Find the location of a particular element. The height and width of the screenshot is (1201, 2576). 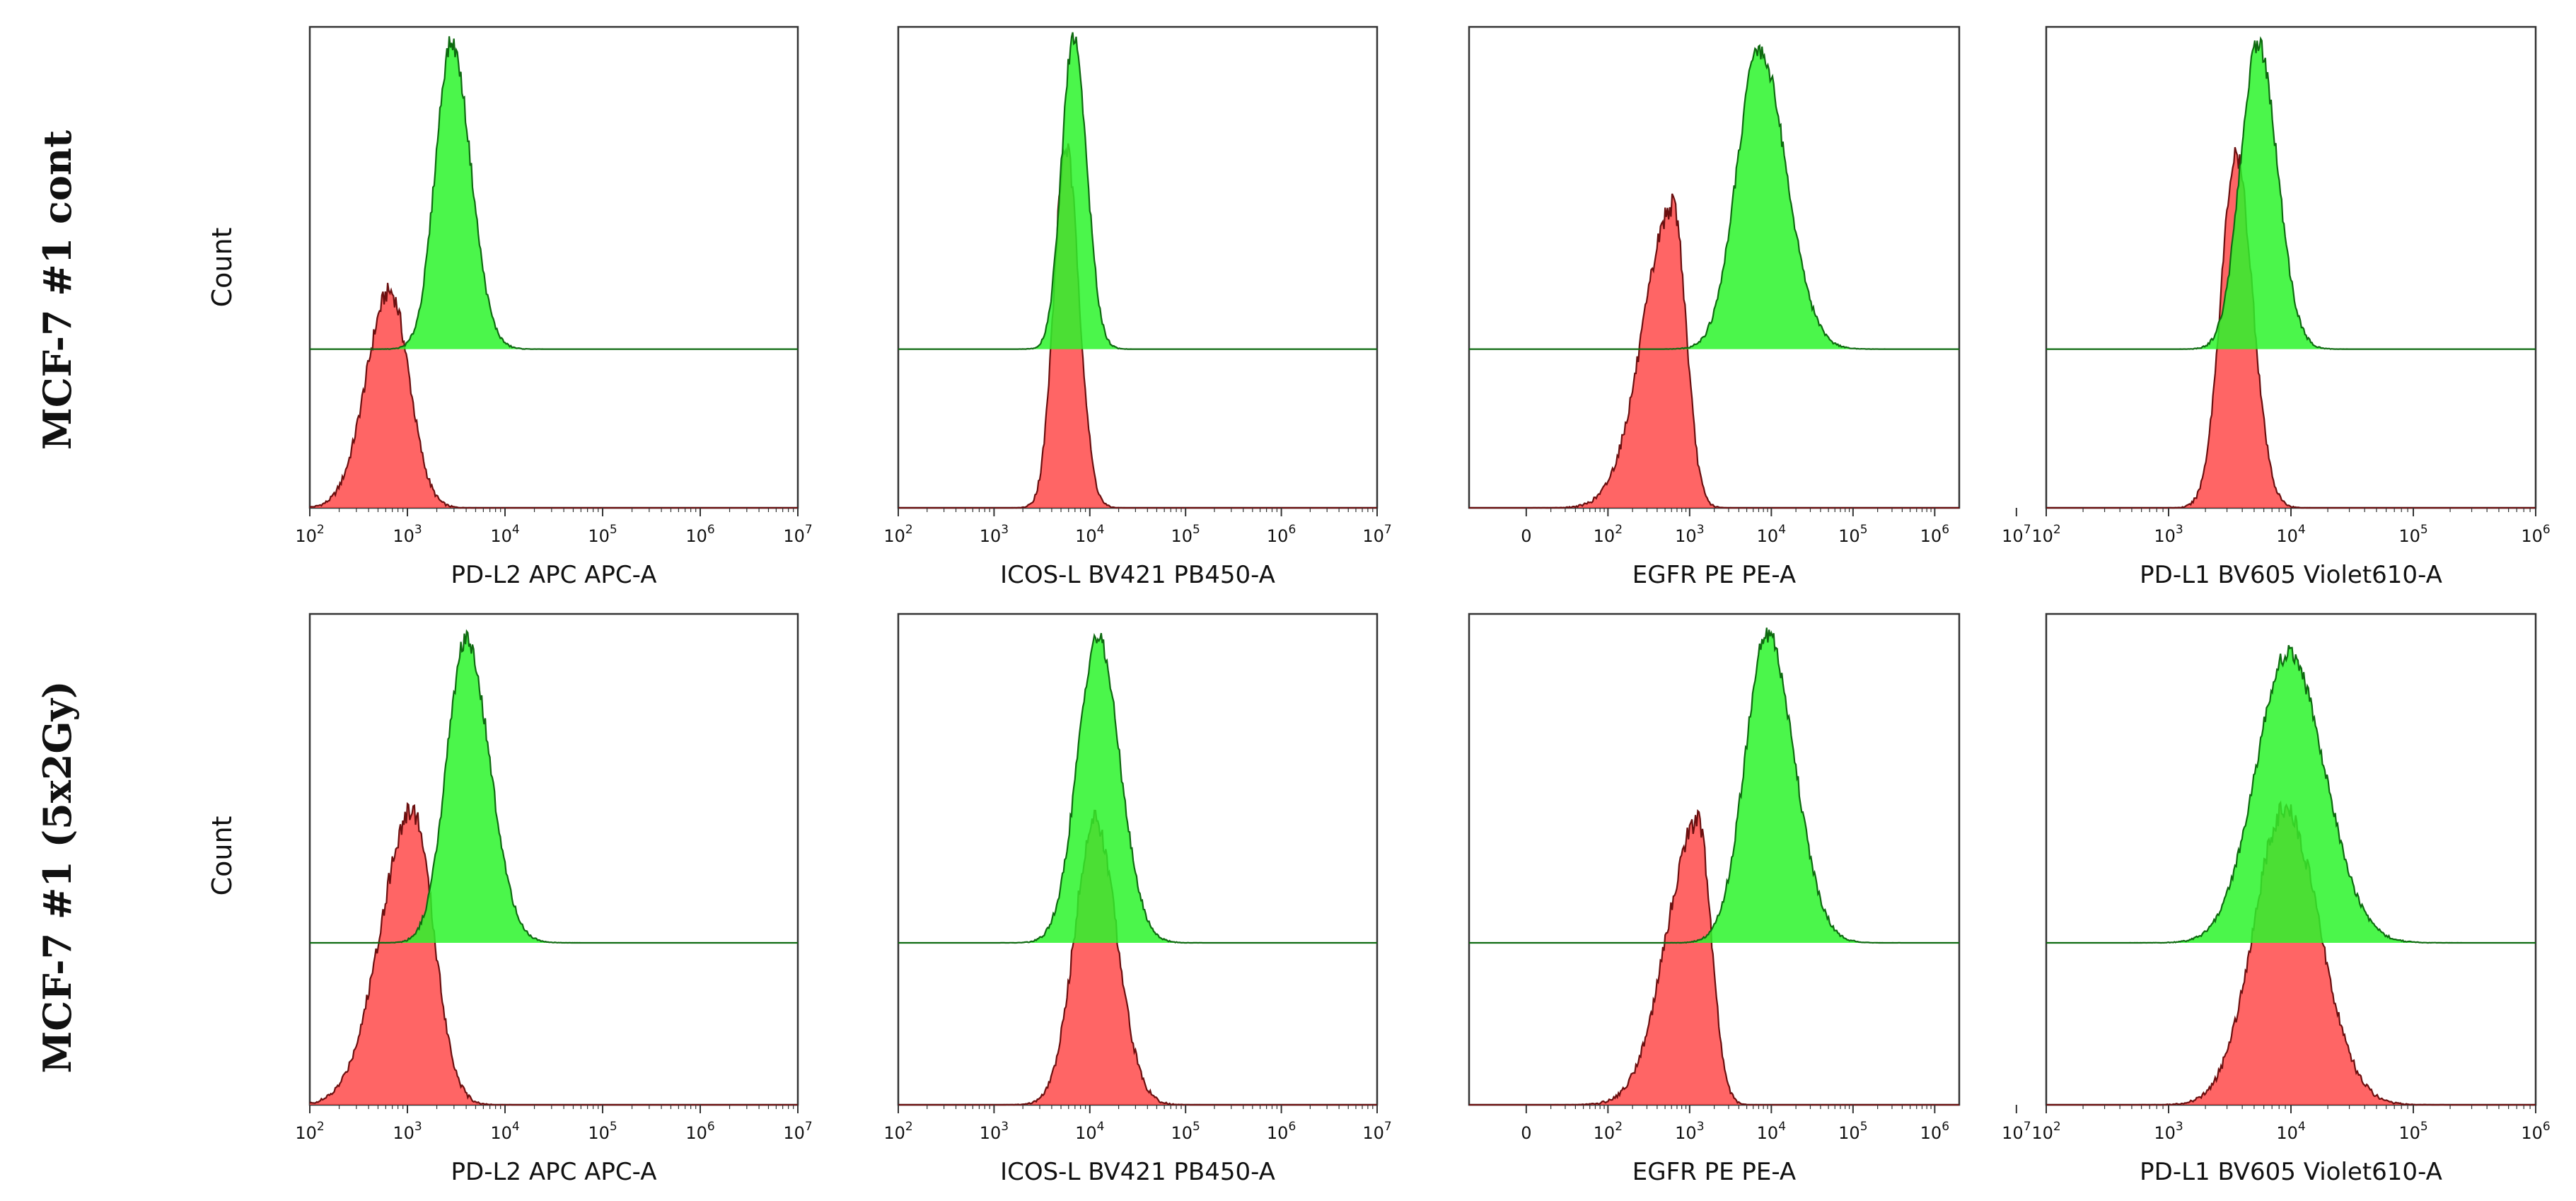

histogram-panel: 0 10² 10³ 10⁴ 10⁵ 10⁶ 10⁷ EGFR PE PE-A is located at coordinates (1750, 900).